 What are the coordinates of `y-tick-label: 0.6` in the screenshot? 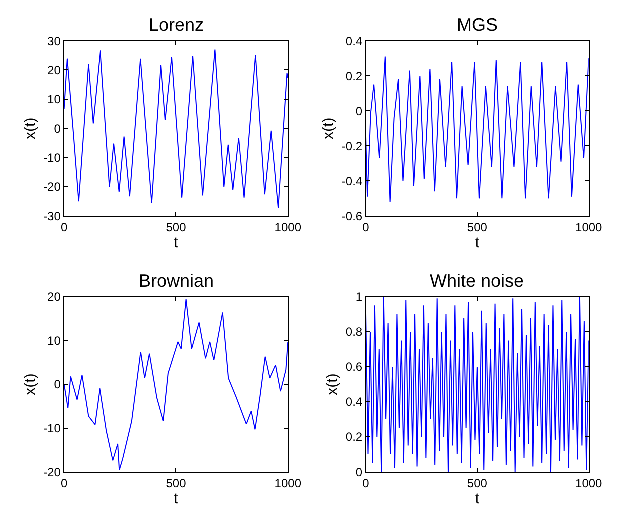 It's located at (354, 367).